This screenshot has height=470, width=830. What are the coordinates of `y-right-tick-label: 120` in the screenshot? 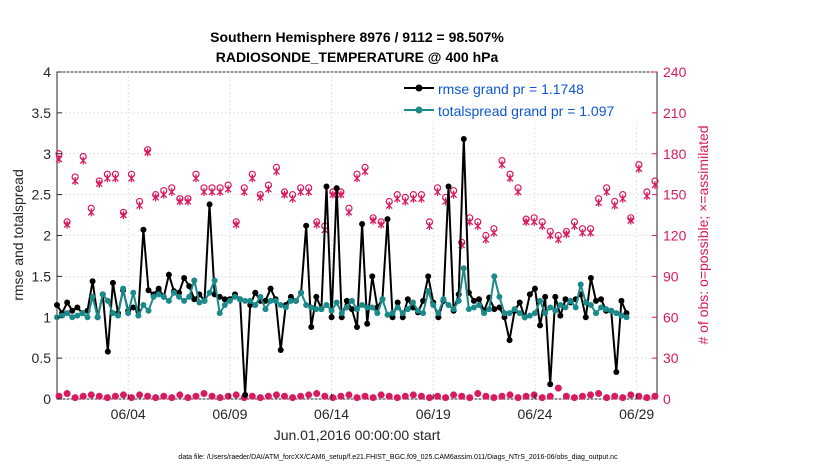 It's located at (675, 236).